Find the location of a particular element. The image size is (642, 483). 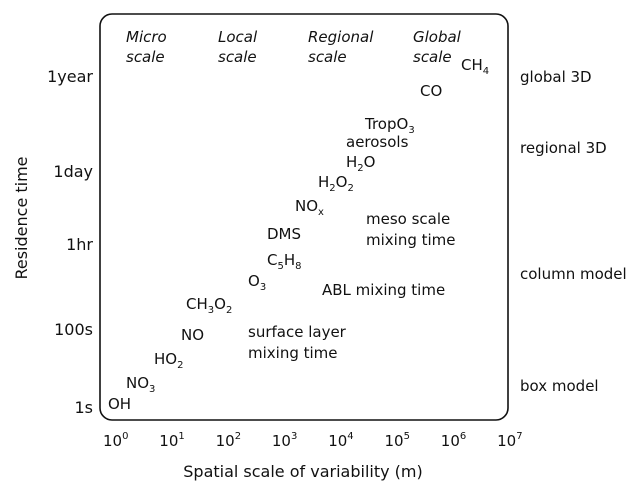

tick-exponent: 3 is located at coordinates (294, 436).